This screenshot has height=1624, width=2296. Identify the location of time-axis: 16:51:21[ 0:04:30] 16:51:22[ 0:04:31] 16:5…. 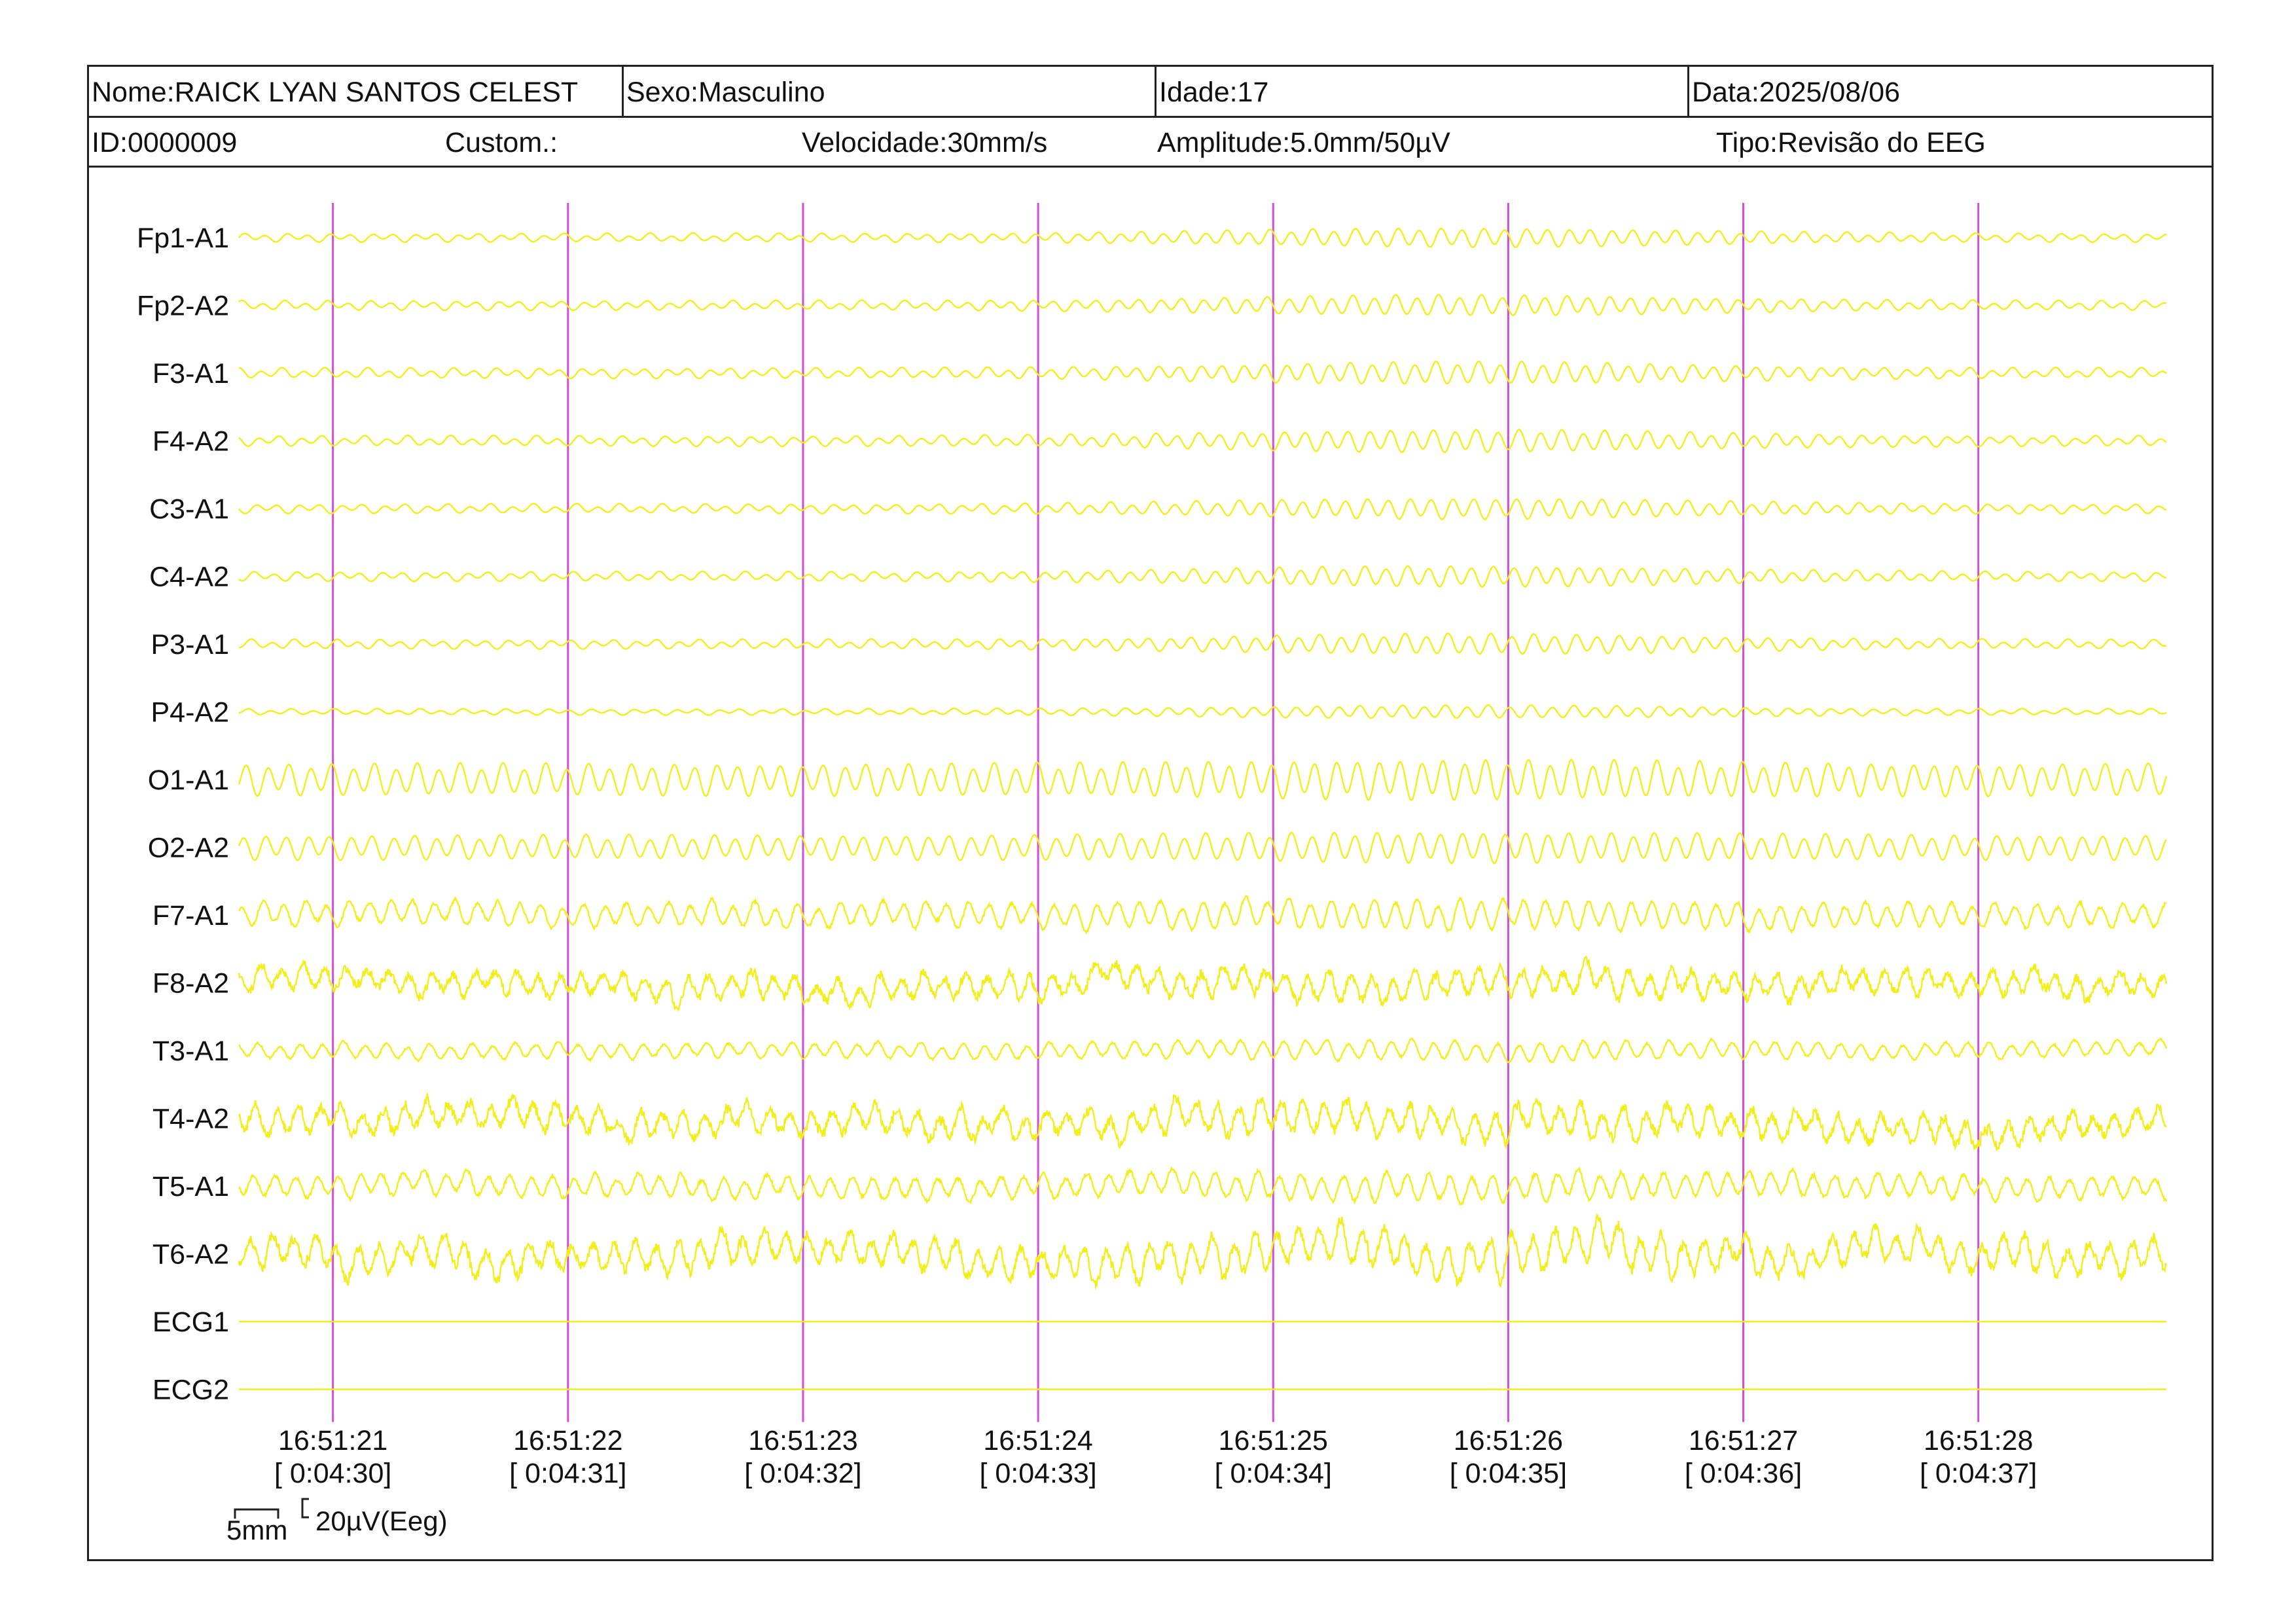
(1155, 1457).